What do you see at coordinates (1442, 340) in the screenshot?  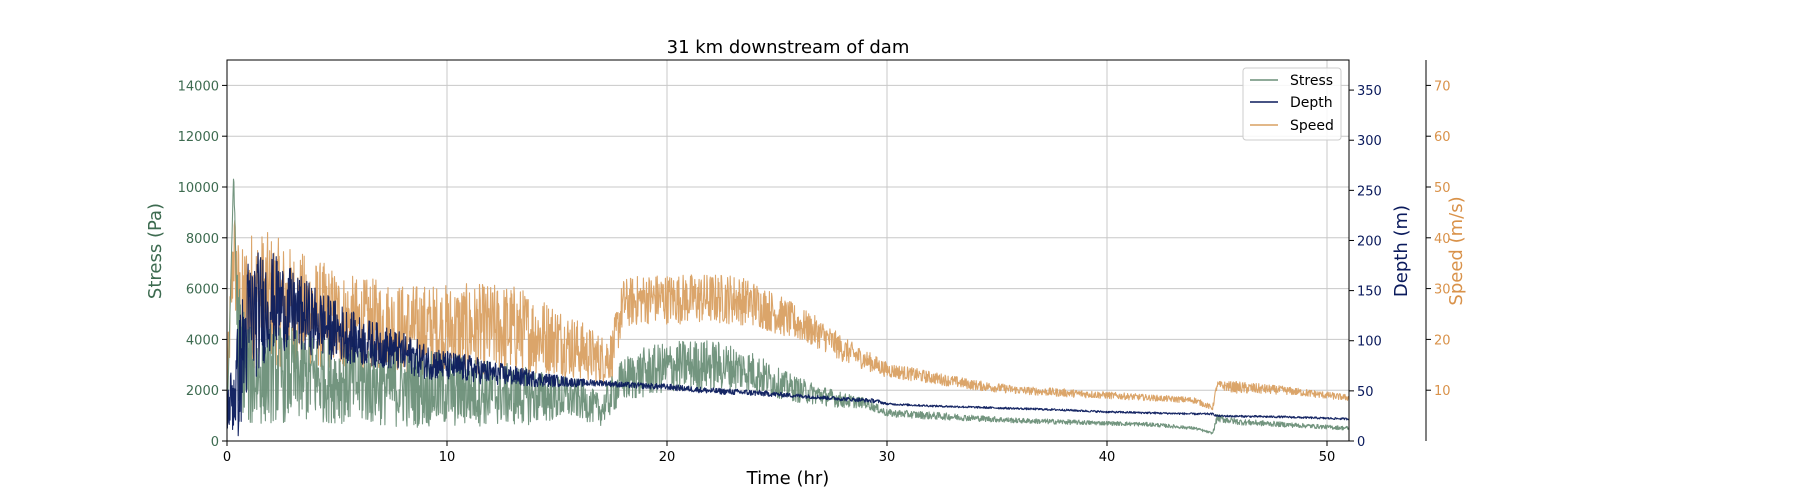 I see `speed-tick-label: 20` at bounding box center [1442, 340].